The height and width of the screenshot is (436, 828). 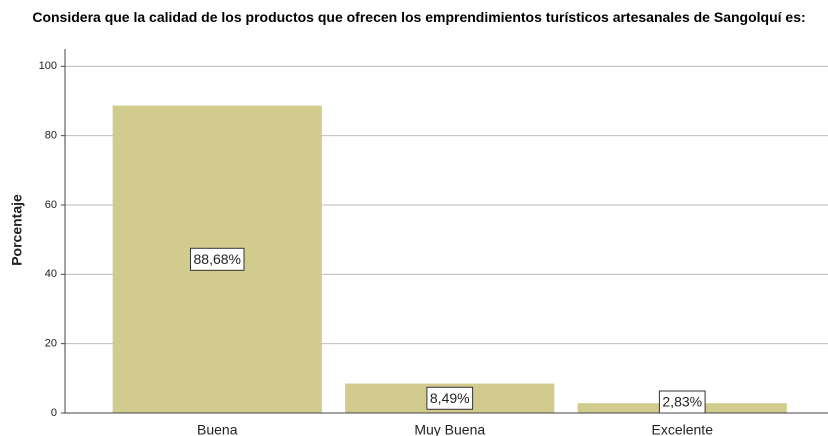 I want to click on x-tick-label: Excelente, so click(x=683, y=429).